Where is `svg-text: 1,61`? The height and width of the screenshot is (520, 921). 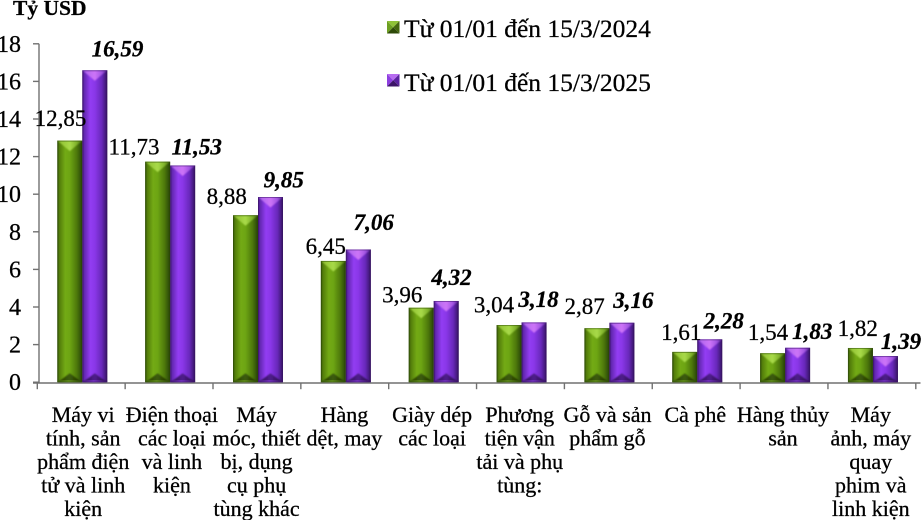
svg-text: 1,61 is located at coordinates (681, 332).